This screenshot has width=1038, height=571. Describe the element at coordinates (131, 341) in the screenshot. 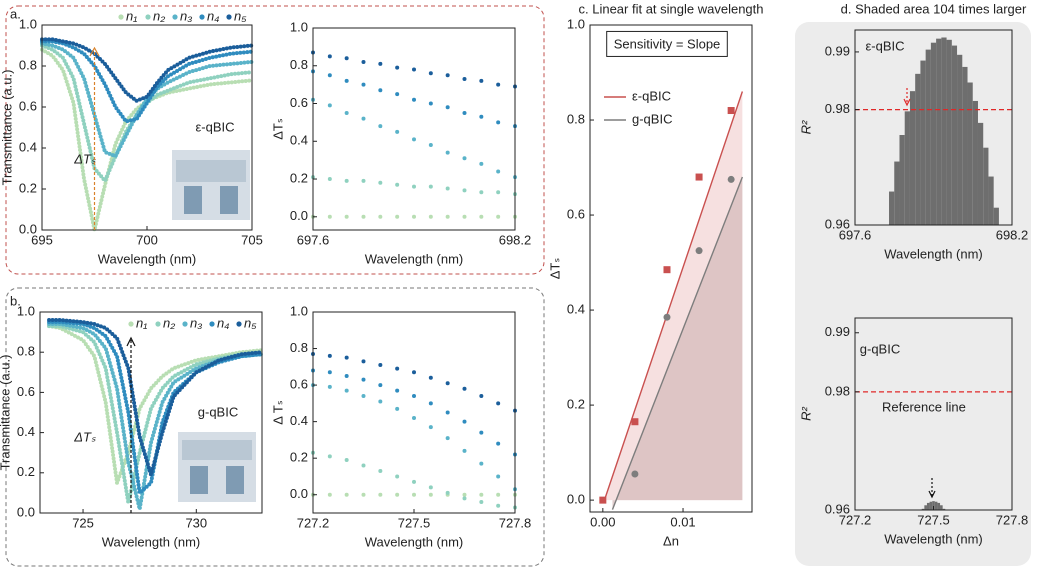

I see `arrow-head` at that location.